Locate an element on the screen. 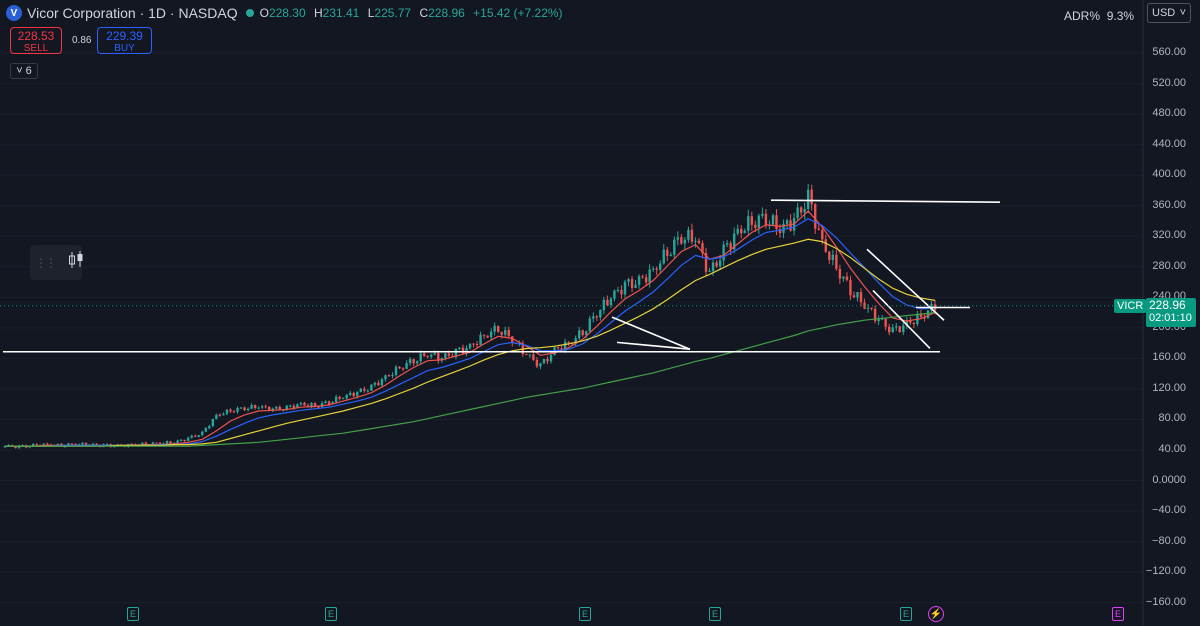  buy-button: 229.39 BUY is located at coordinates (124, 40).